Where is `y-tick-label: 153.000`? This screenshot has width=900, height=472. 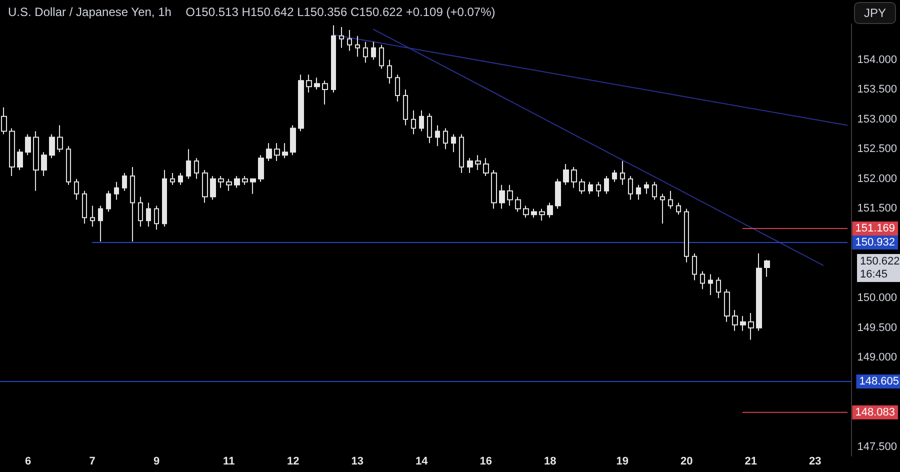
y-tick-label: 153.000 is located at coordinates (877, 119).